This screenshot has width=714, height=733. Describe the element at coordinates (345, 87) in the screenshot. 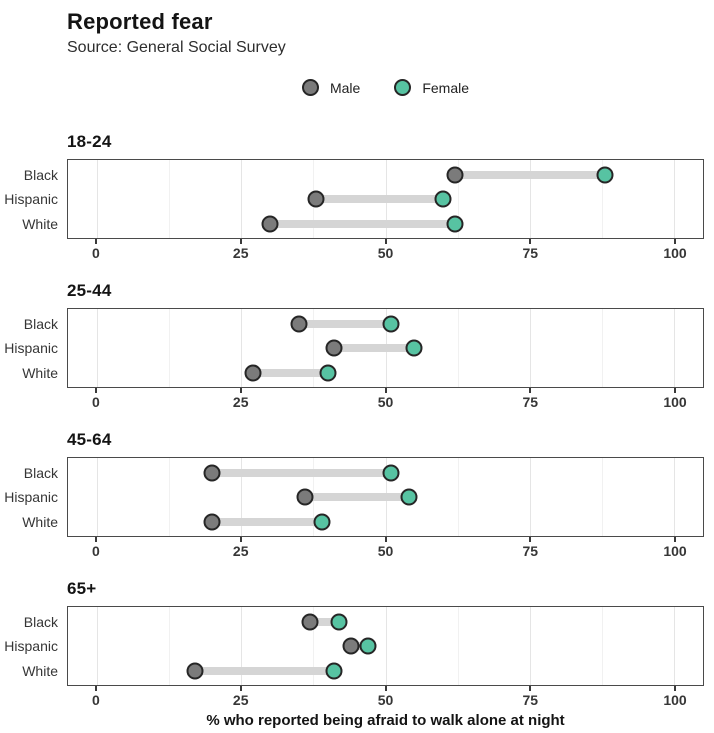

I see `legend-male-label: Male` at that location.